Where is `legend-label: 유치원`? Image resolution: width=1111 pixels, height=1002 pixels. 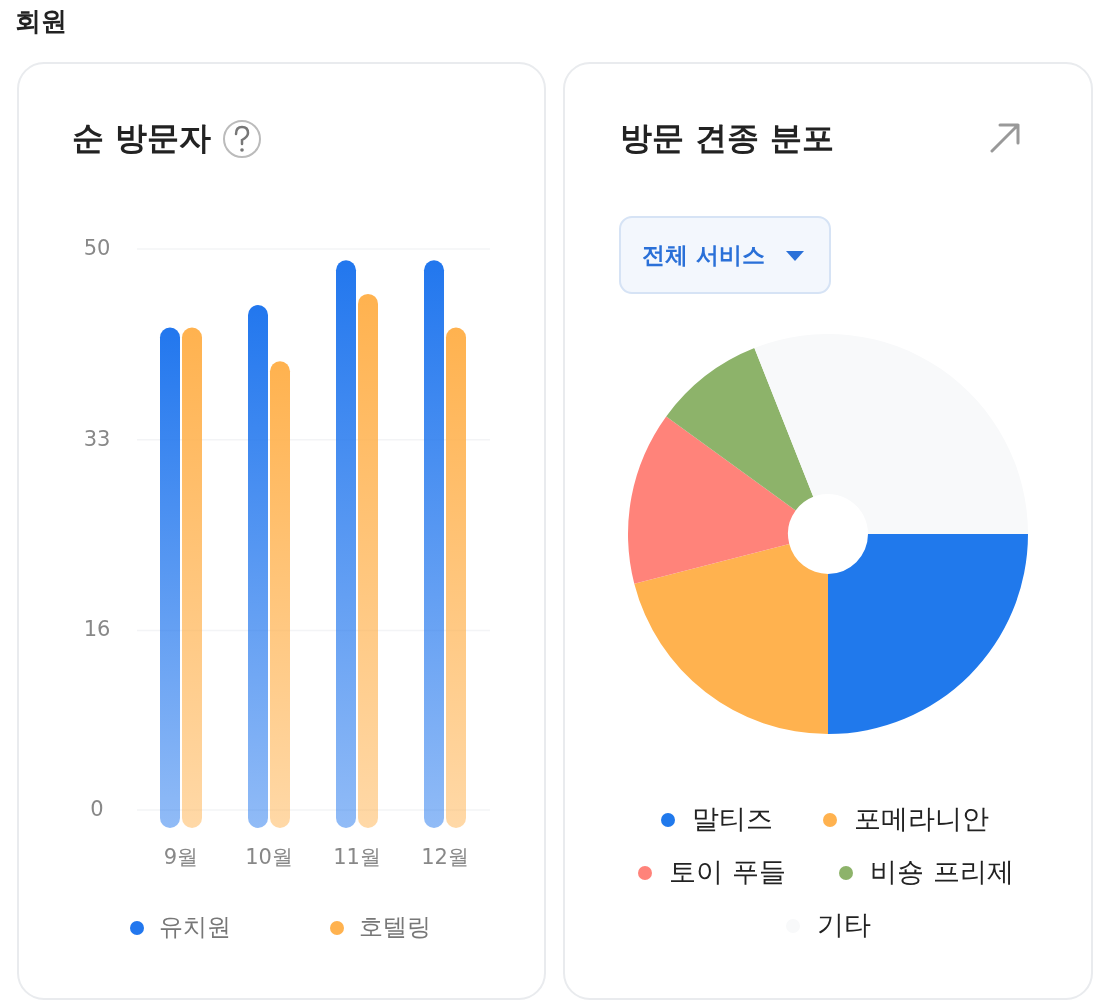
legend-label: 유치원 is located at coordinates (195, 927).